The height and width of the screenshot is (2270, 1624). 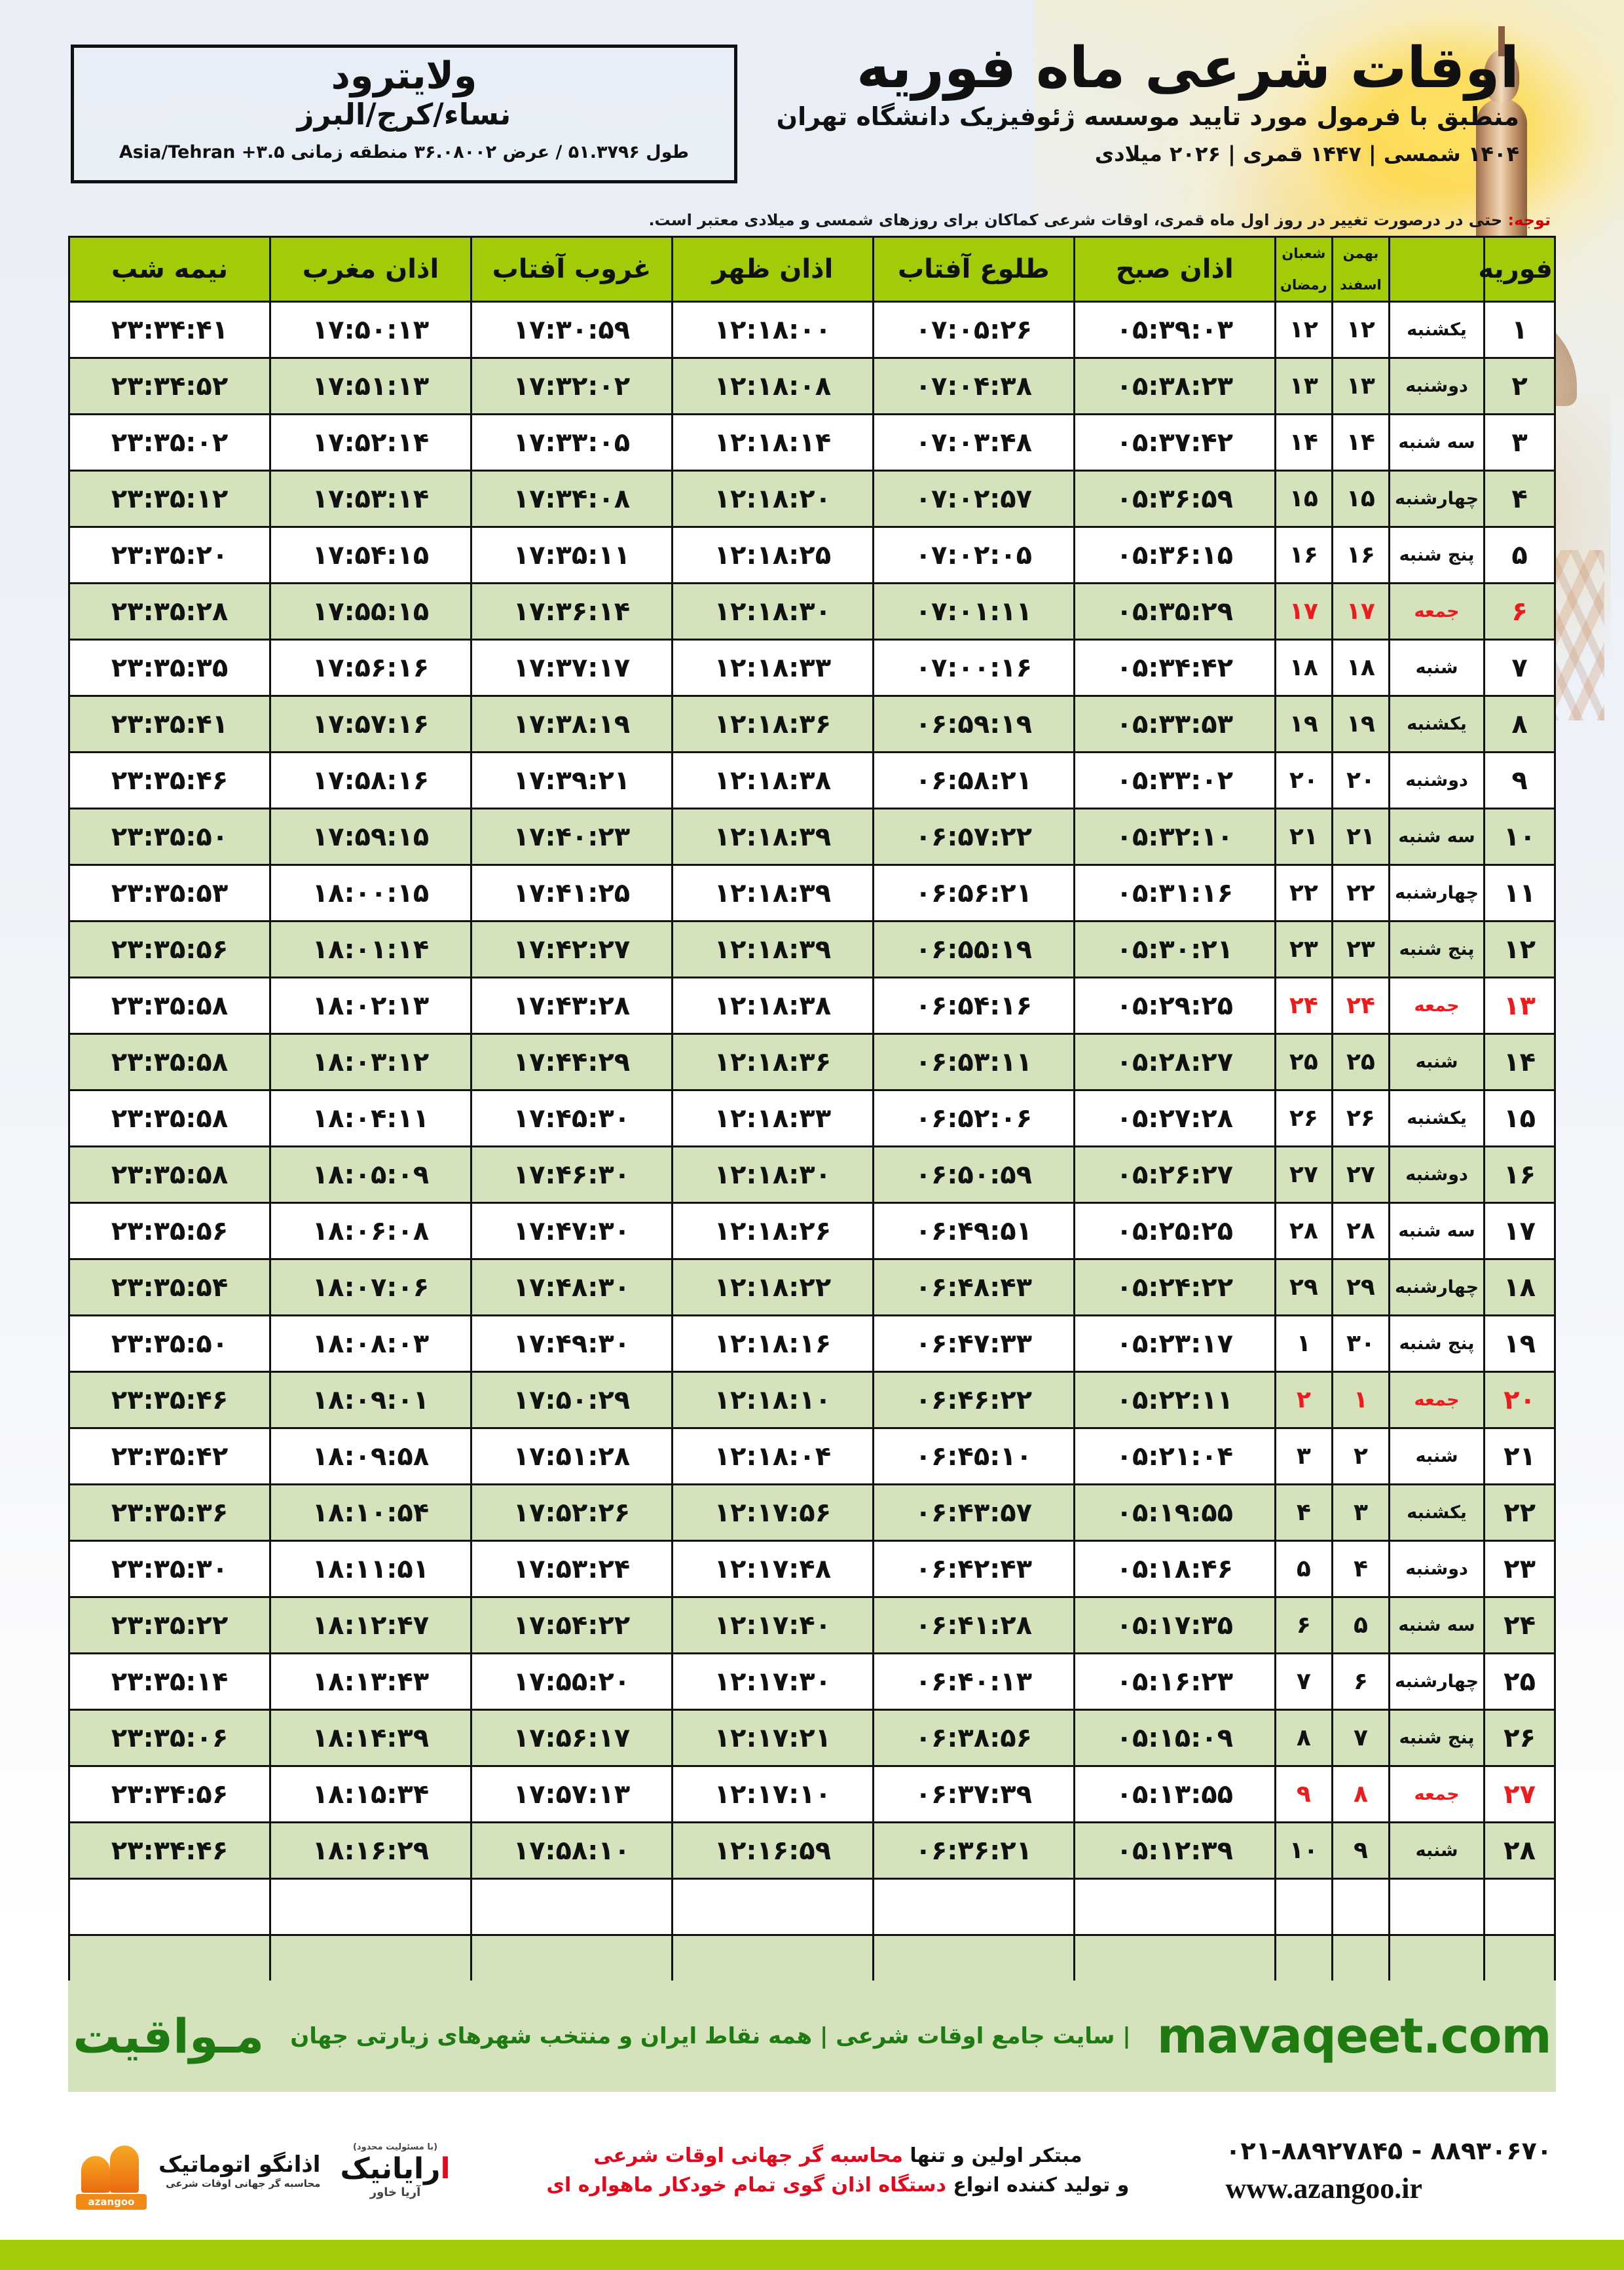 I want to click on dhuhr-cell: ۱۲:۱۸:۳۸, so click(x=772, y=780).